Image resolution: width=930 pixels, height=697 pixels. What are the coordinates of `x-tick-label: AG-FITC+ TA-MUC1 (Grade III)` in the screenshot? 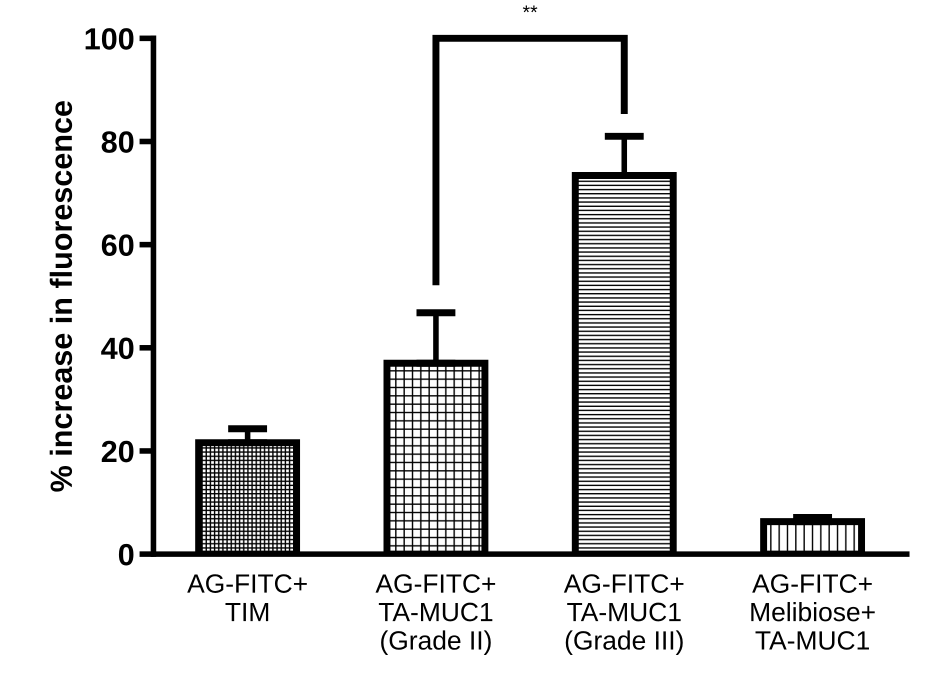 It's located at (624, 614).